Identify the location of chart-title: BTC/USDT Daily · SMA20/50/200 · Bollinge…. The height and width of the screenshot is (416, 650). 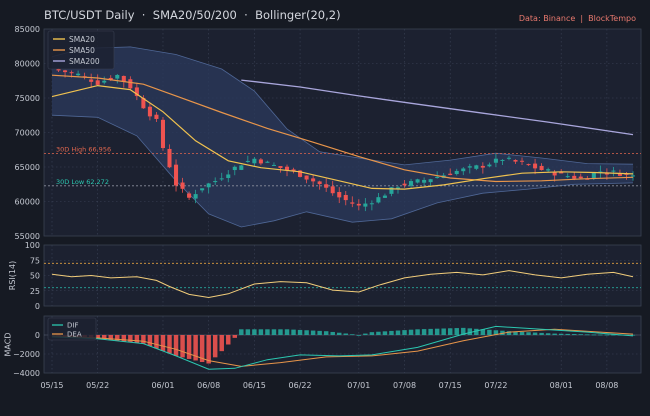
(192, 15).